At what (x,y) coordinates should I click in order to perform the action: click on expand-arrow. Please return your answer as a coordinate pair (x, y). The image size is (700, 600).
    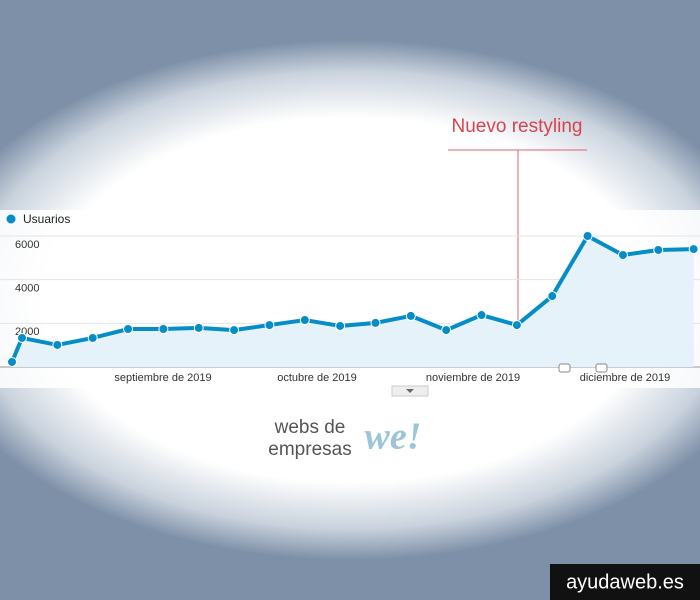
    Looking at the image, I should click on (410, 391).